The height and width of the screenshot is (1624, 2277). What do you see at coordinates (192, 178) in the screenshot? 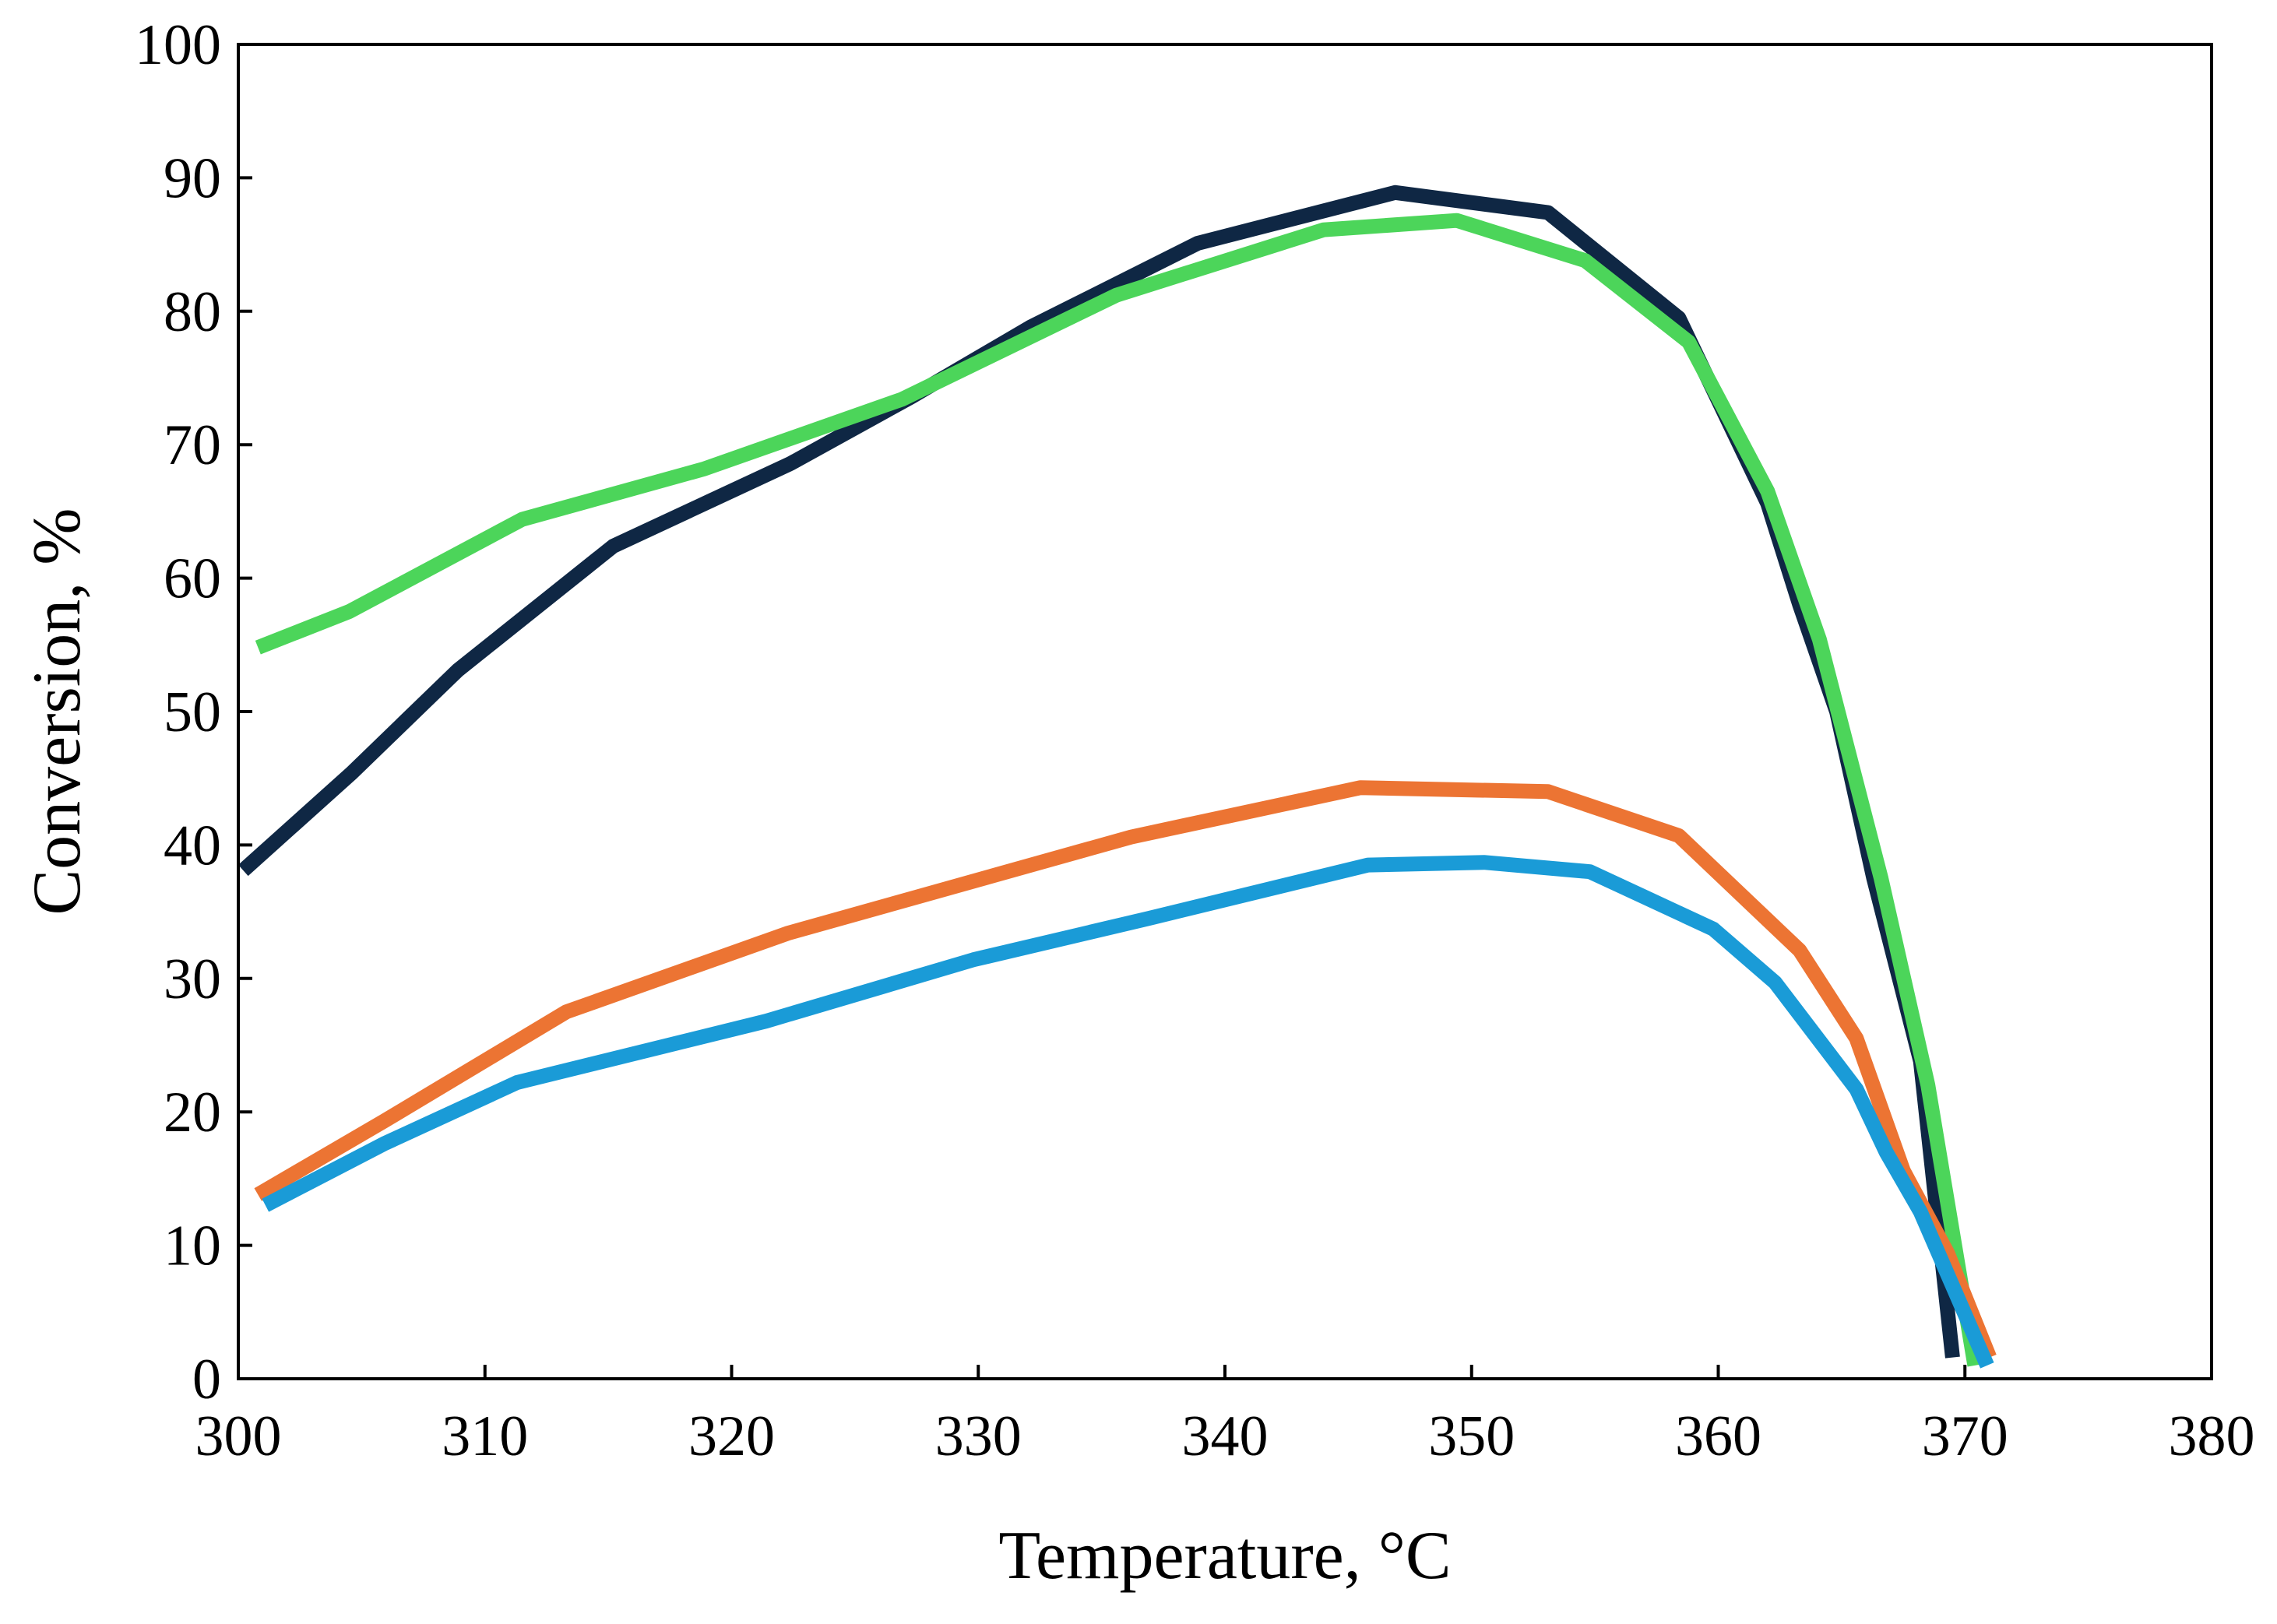
I see `y-tick-label: 90` at bounding box center [192, 178].